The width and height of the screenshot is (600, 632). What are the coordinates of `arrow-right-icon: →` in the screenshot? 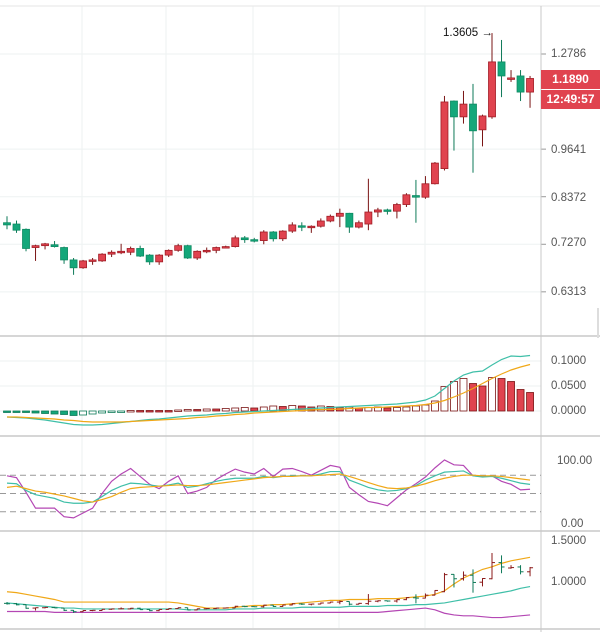 It's located at (487, 33).